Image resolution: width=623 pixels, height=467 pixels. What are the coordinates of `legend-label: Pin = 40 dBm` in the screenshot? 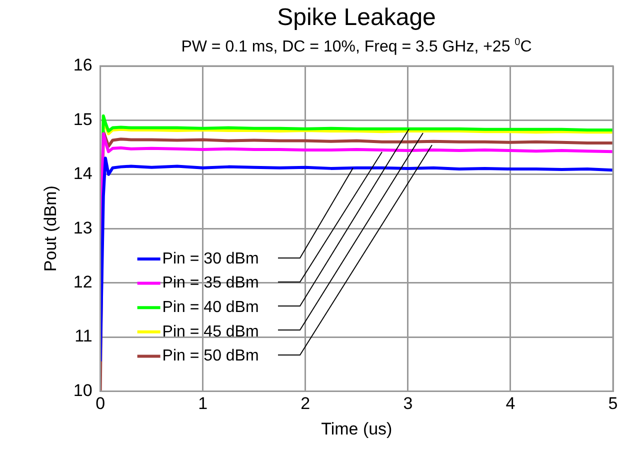 It's located at (210, 307).